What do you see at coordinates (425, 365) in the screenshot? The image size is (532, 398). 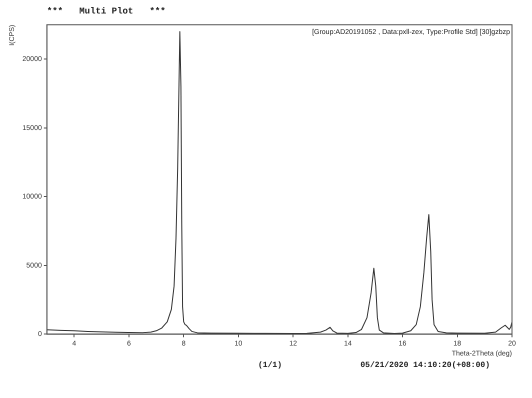 I see `text: 05/21/2020 14:10:20(+08:00)` at bounding box center [425, 365].